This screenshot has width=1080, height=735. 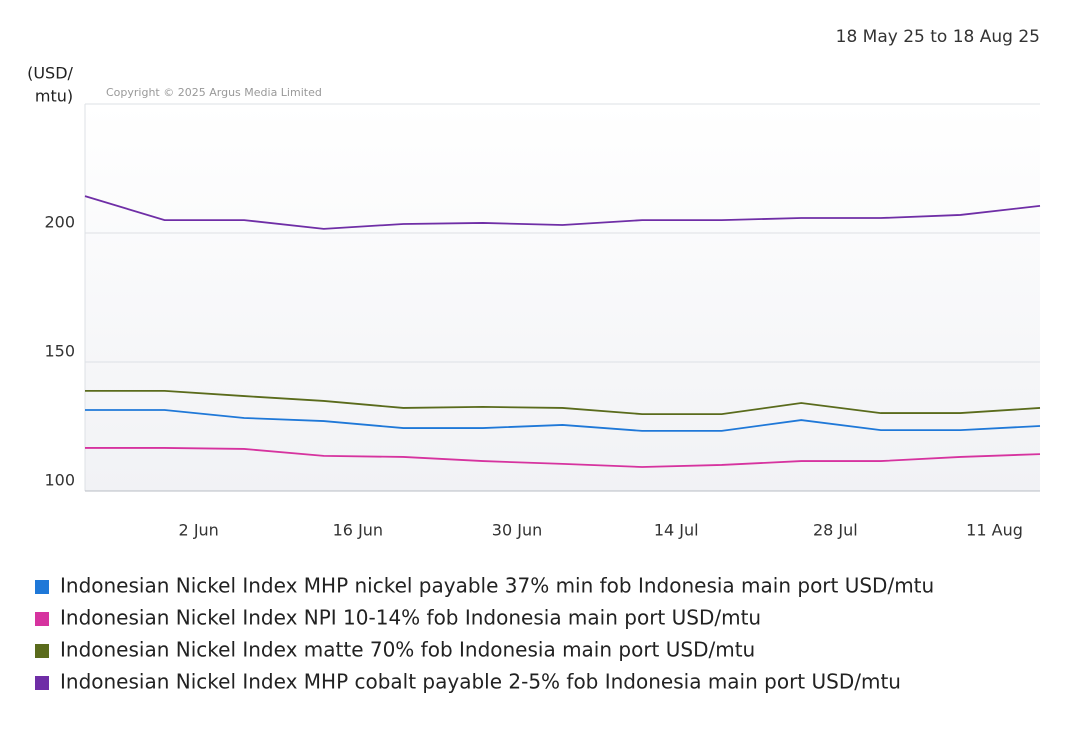 What do you see at coordinates (59, 480) in the screenshot?
I see `y-tick-label: 100` at bounding box center [59, 480].